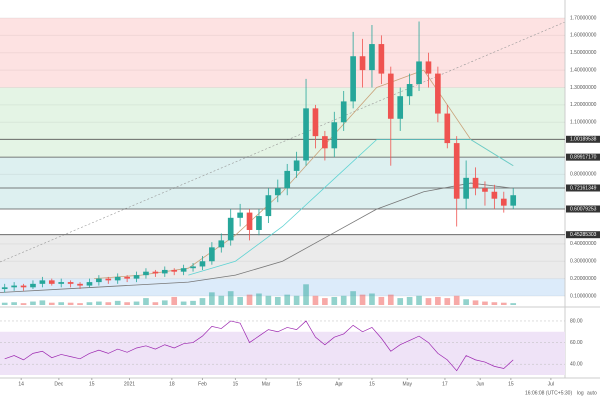  What do you see at coordinates (583, 53) in the screenshot?
I see `y-tick-label: 1.50000000` at bounding box center [583, 53].